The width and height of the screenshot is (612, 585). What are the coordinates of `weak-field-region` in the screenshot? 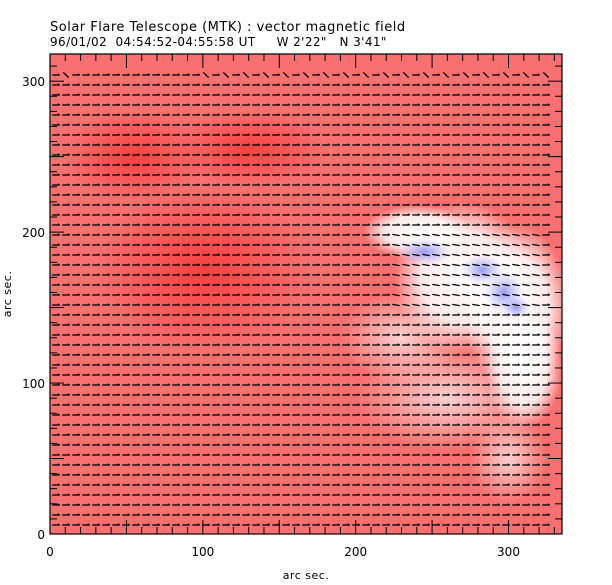 It's located at (508, 458).